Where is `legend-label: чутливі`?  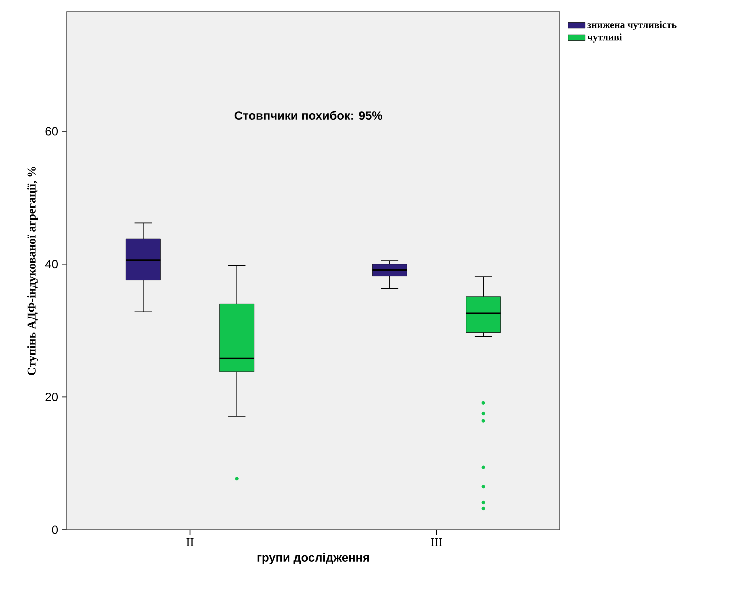 legend-label: чутливі is located at coordinates (605, 38).